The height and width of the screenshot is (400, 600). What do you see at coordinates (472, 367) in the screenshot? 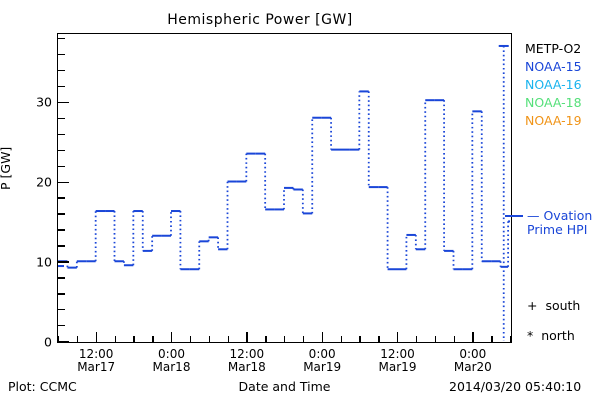
I see `x-tick-label-date: Mar20` at bounding box center [472, 367].